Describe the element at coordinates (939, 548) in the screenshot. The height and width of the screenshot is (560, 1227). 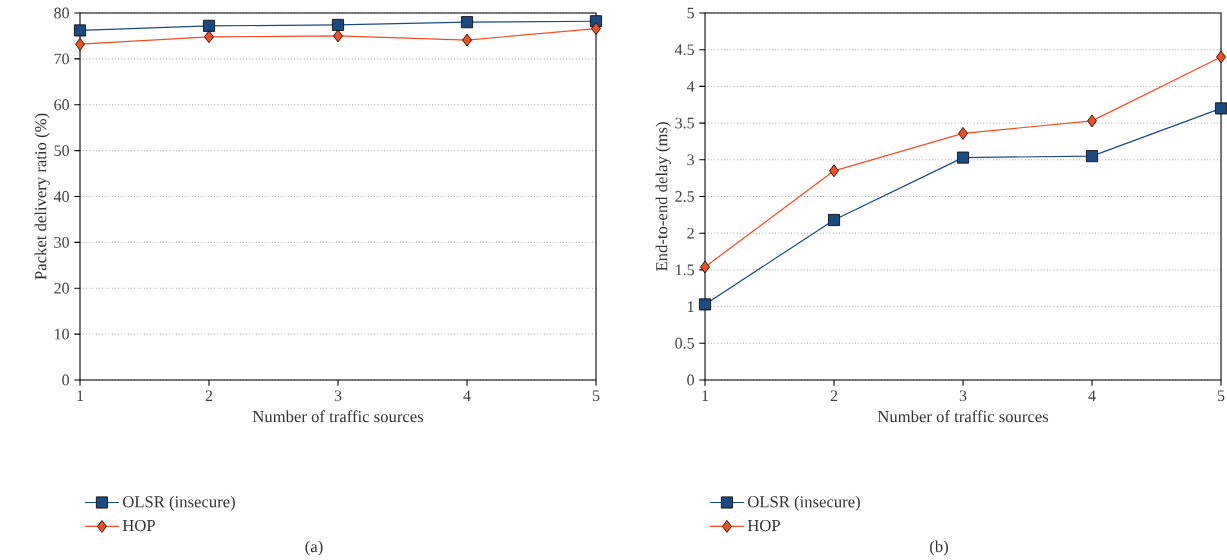
I see `text: (b)` at that location.